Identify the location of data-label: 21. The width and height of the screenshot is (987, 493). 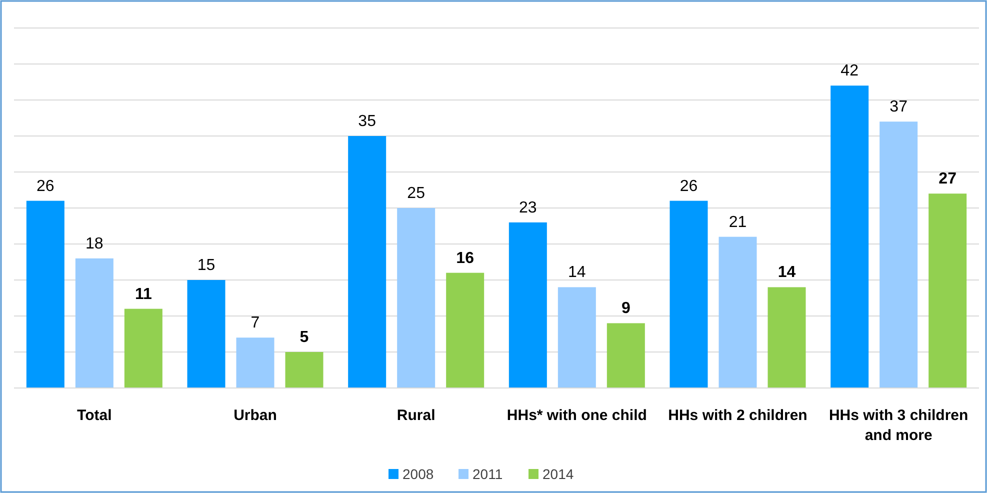
(737, 222).